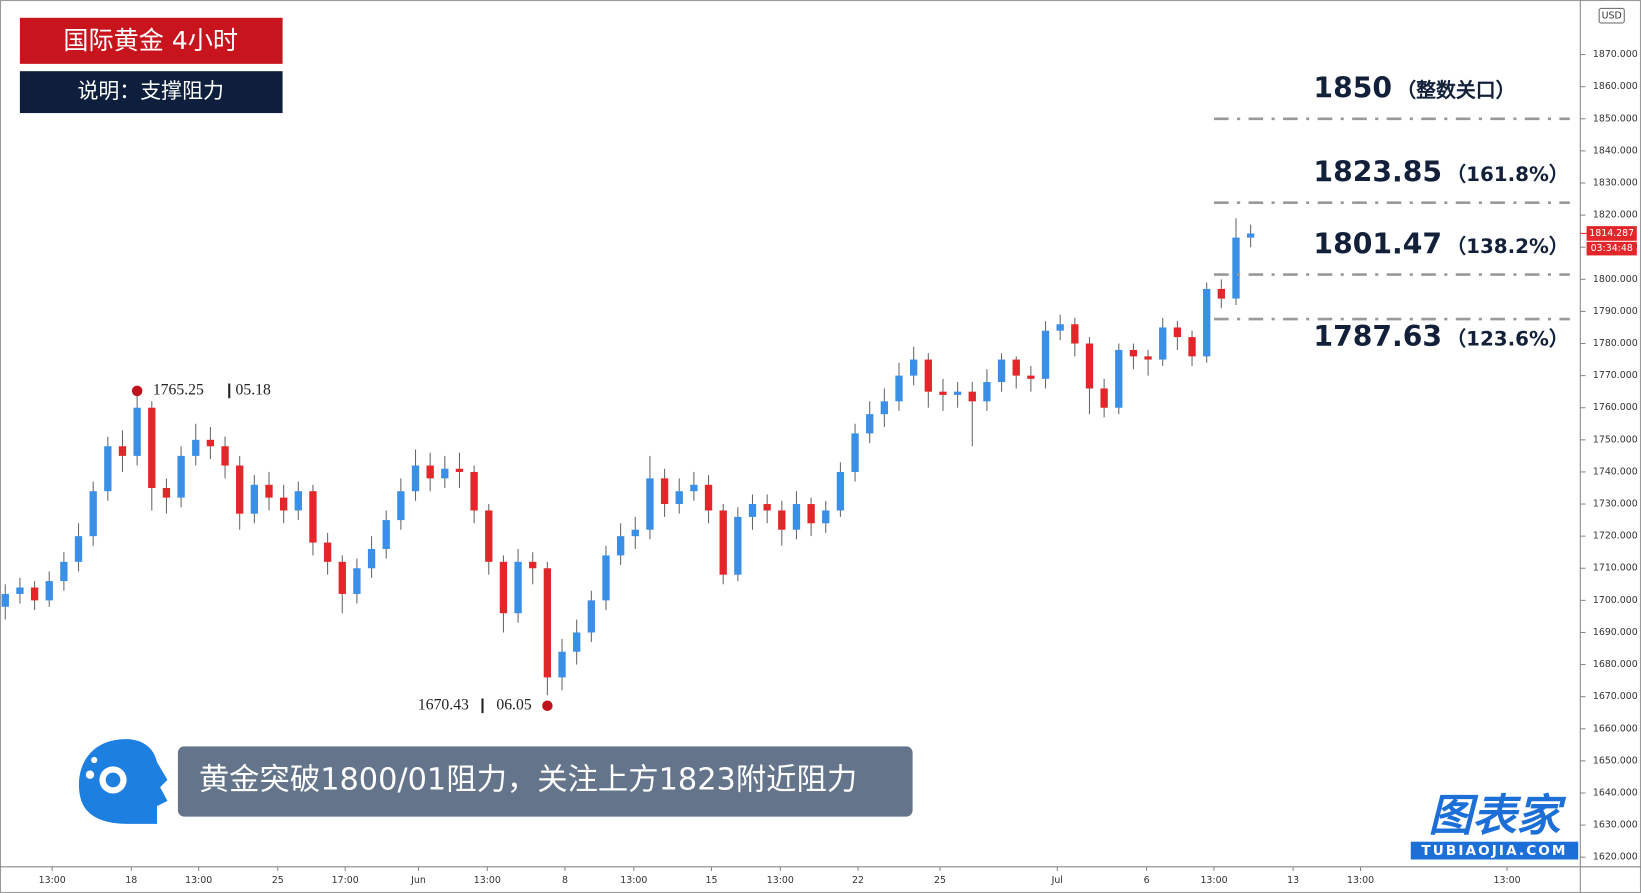 The image size is (1641, 893). What do you see at coordinates (1615, 536) in the screenshot?
I see `y-tick-label: 1720.000` at bounding box center [1615, 536].